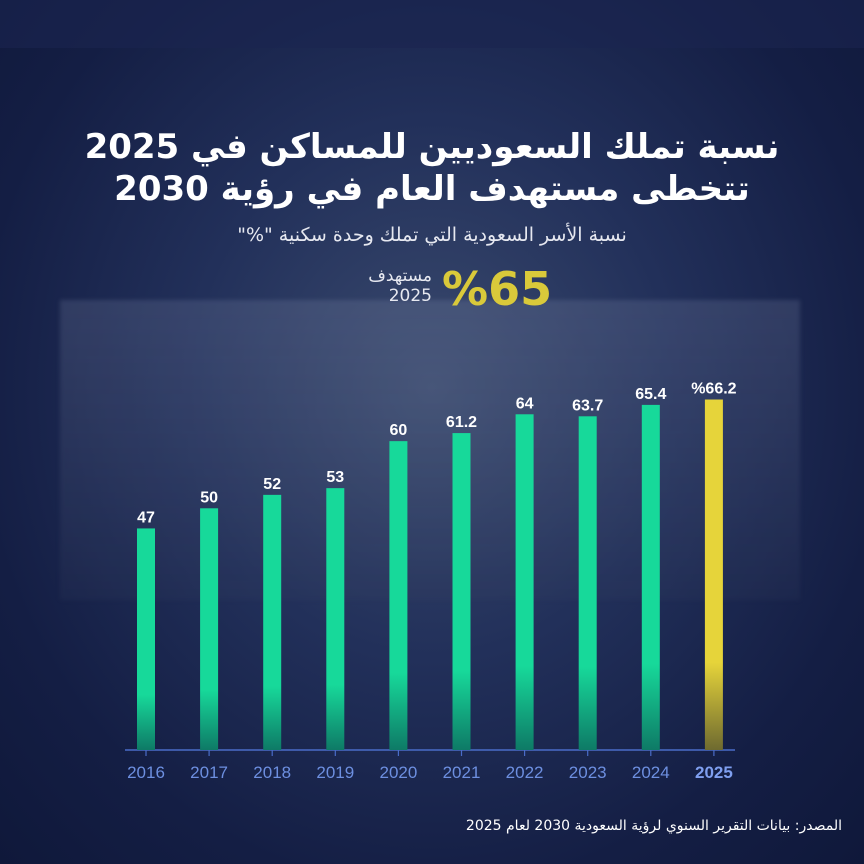 The height and width of the screenshot is (864, 864). What do you see at coordinates (272, 772) in the screenshot?
I see `x-tick-label-2018: 2018` at bounding box center [272, 772].